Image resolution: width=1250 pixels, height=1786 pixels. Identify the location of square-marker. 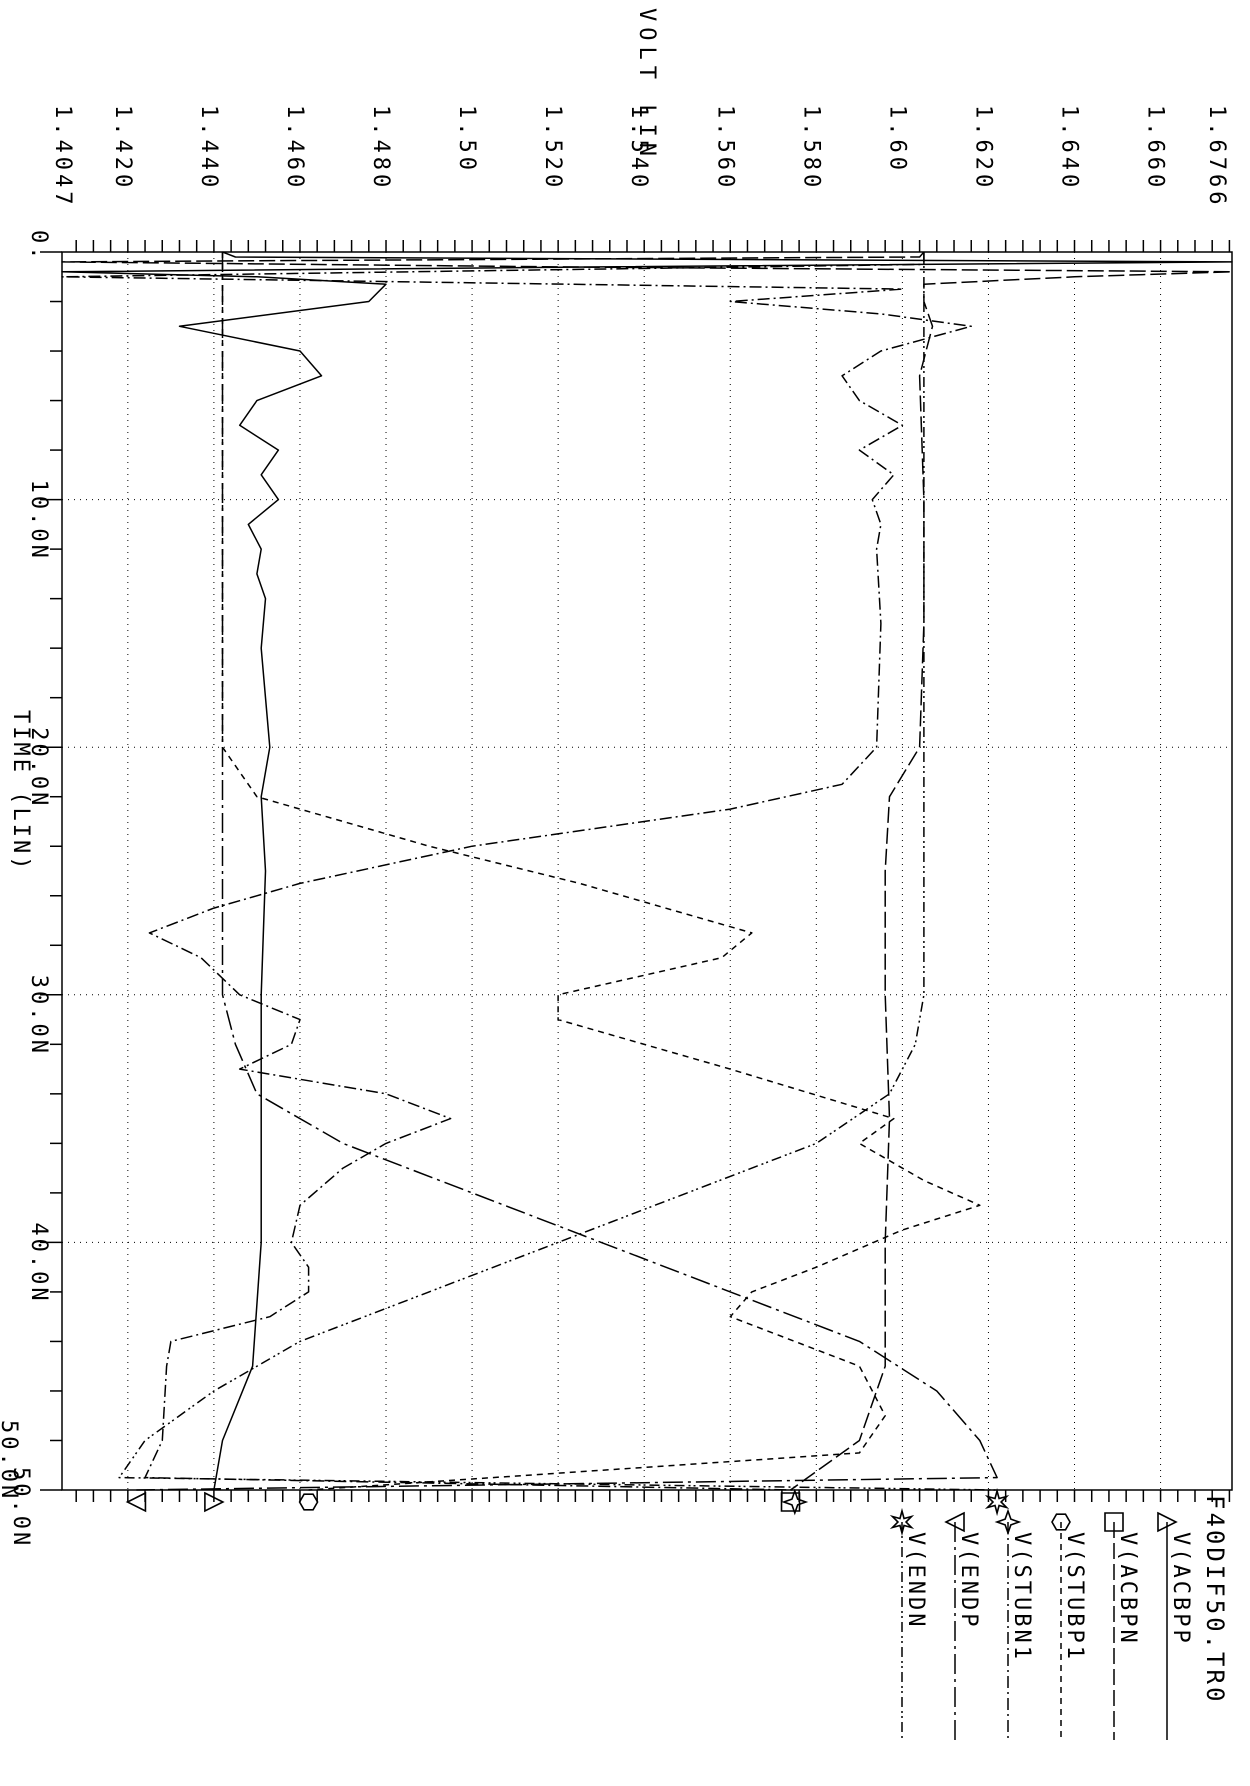
(1114, 1522).